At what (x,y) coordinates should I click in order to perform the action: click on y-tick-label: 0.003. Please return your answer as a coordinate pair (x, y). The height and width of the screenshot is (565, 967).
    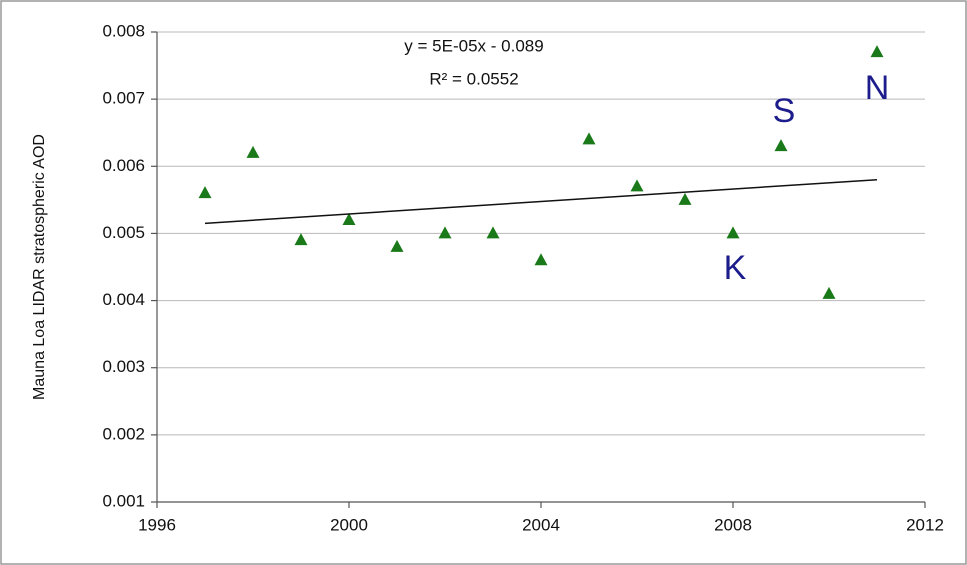
    Looking at the image, I should click on (123, 366).